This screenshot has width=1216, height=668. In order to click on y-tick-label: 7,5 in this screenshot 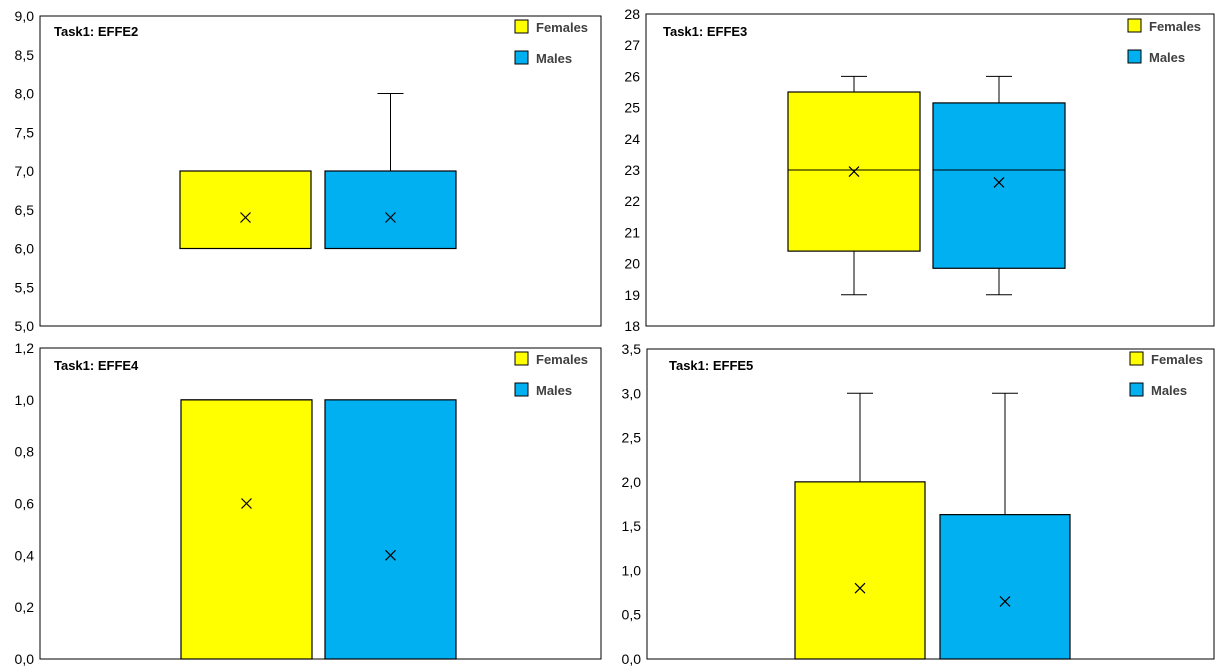, I will do `click(25, 132)`.